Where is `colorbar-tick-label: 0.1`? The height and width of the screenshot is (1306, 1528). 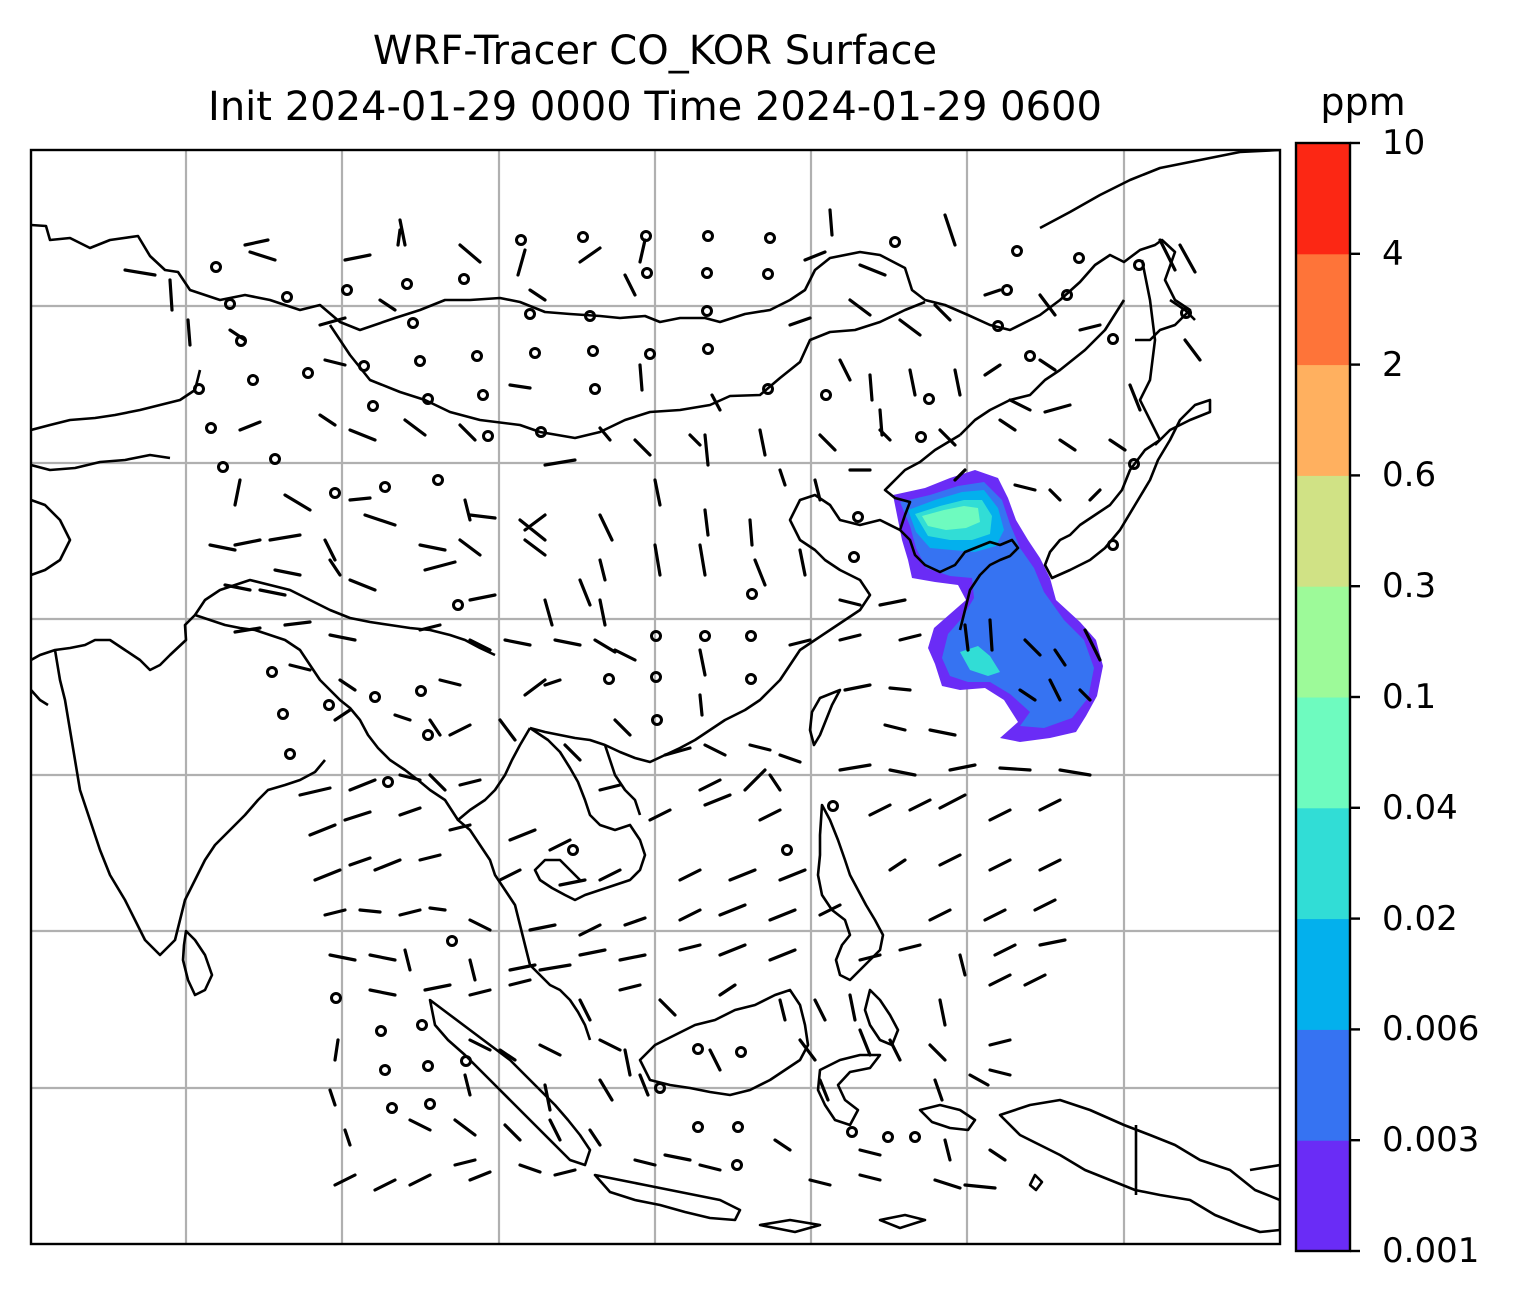
colorbar-tick-label: 0.1 is located at coordinates (1409, 697).